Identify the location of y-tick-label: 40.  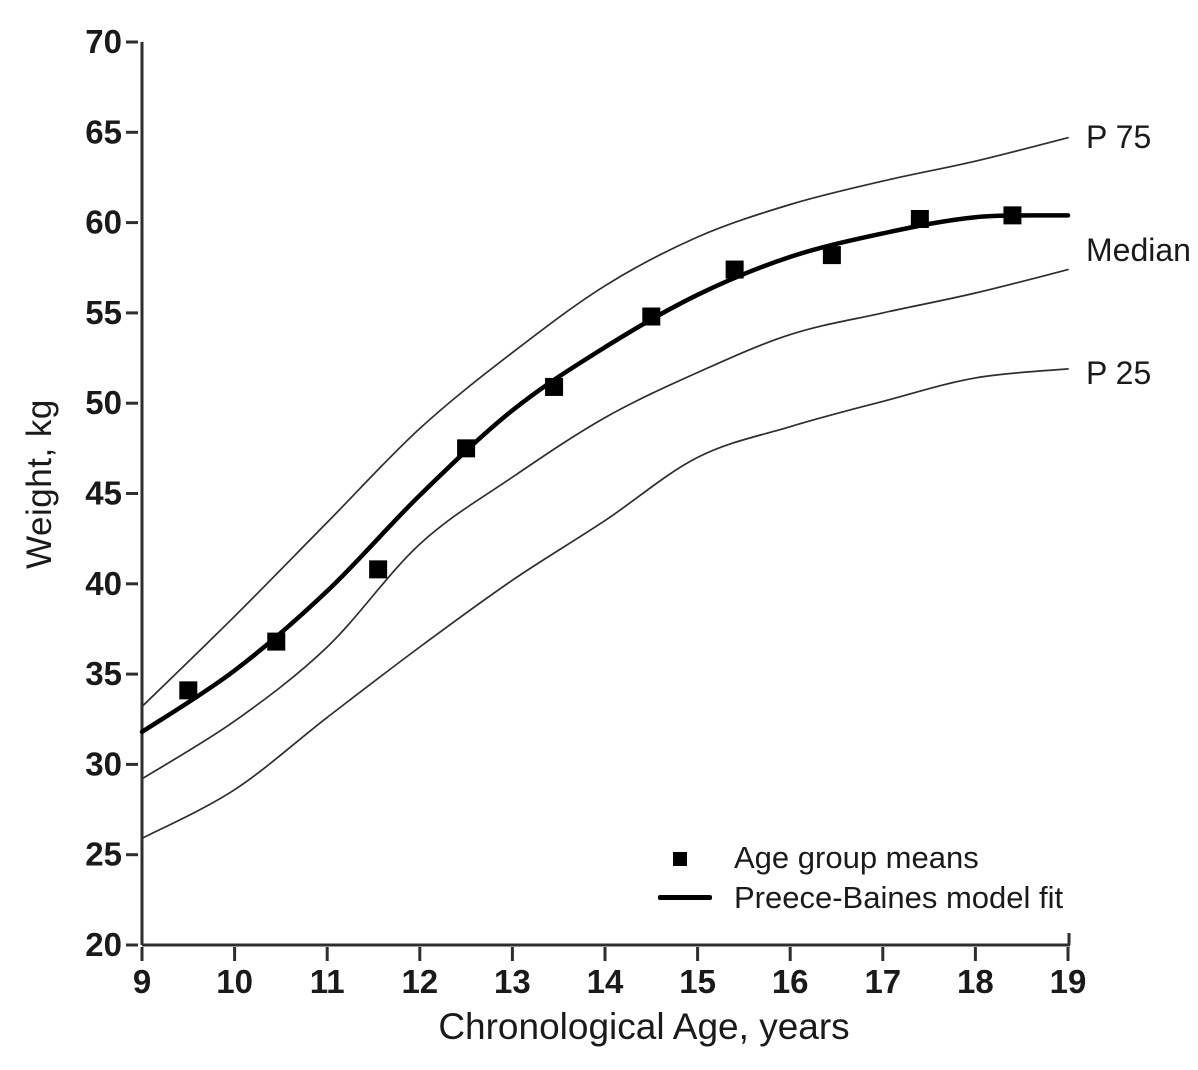
(103, 583).